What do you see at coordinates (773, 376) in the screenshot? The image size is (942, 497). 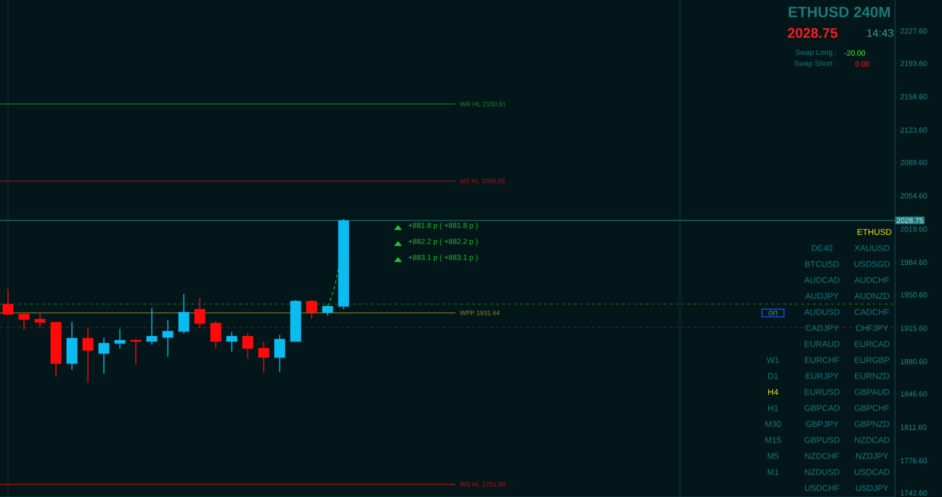 I see `annotation: D1` at bounding box center [773, 376].